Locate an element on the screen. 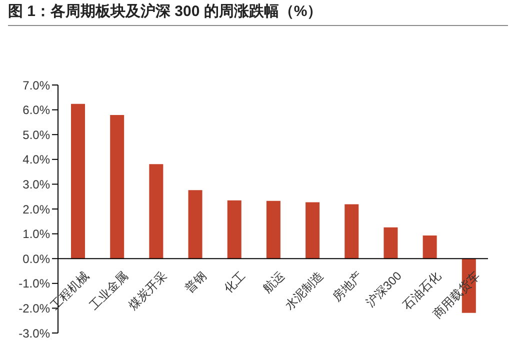 This screenshot has height=364, width=516. y-tick-label: 5.0% is located at coordinates (36, 135).